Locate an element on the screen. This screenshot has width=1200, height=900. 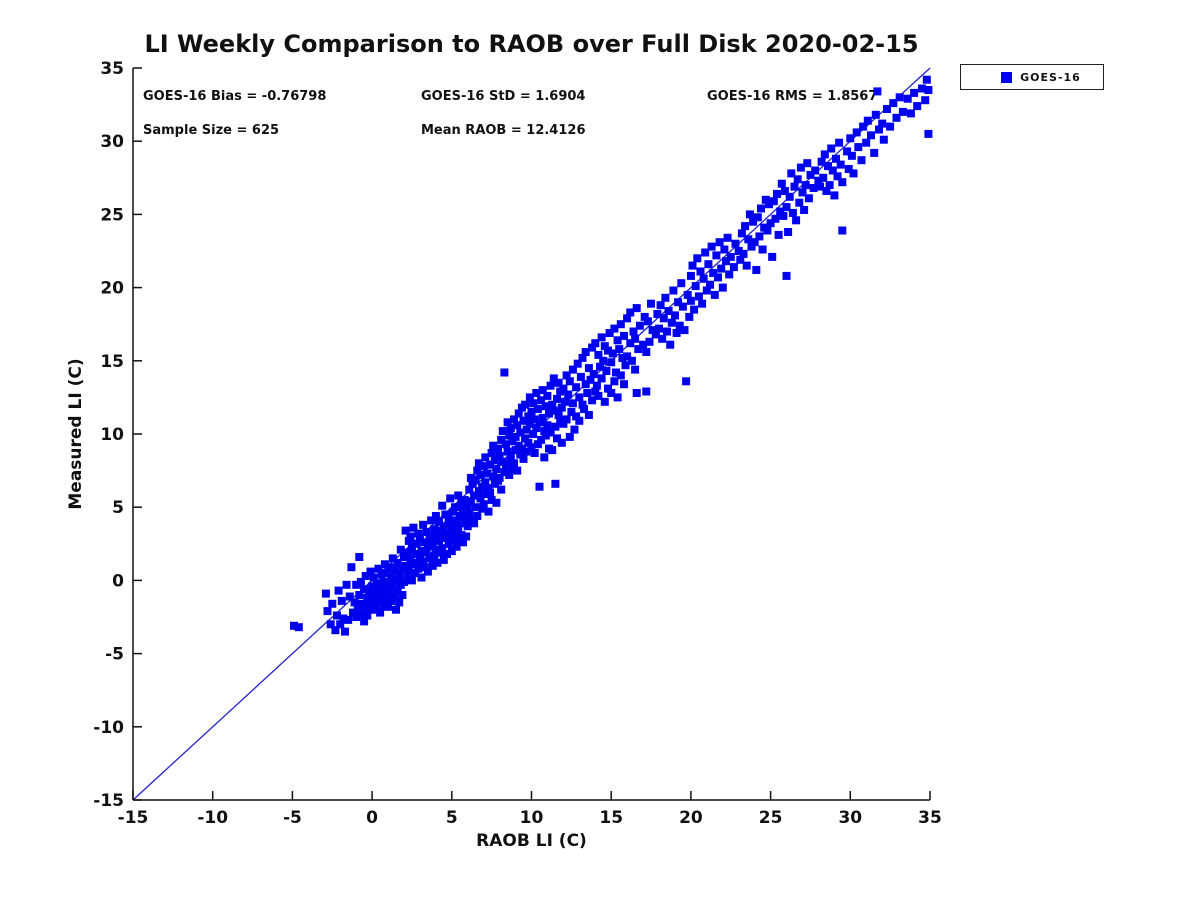
y-axis-label: Measured LI (C) is located at coordinates (76, 434).